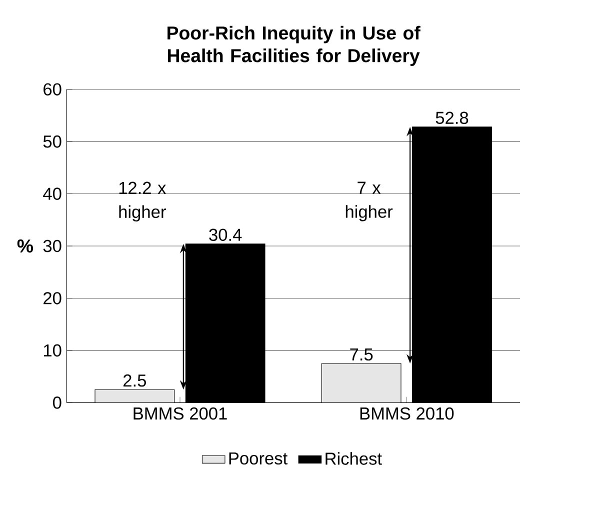 Image resolution: width=608 pixels, height=507 pixels. Describe the element at coordinates (258, 458) in the screenshot. I see `legend-label: Poorest` at that location.